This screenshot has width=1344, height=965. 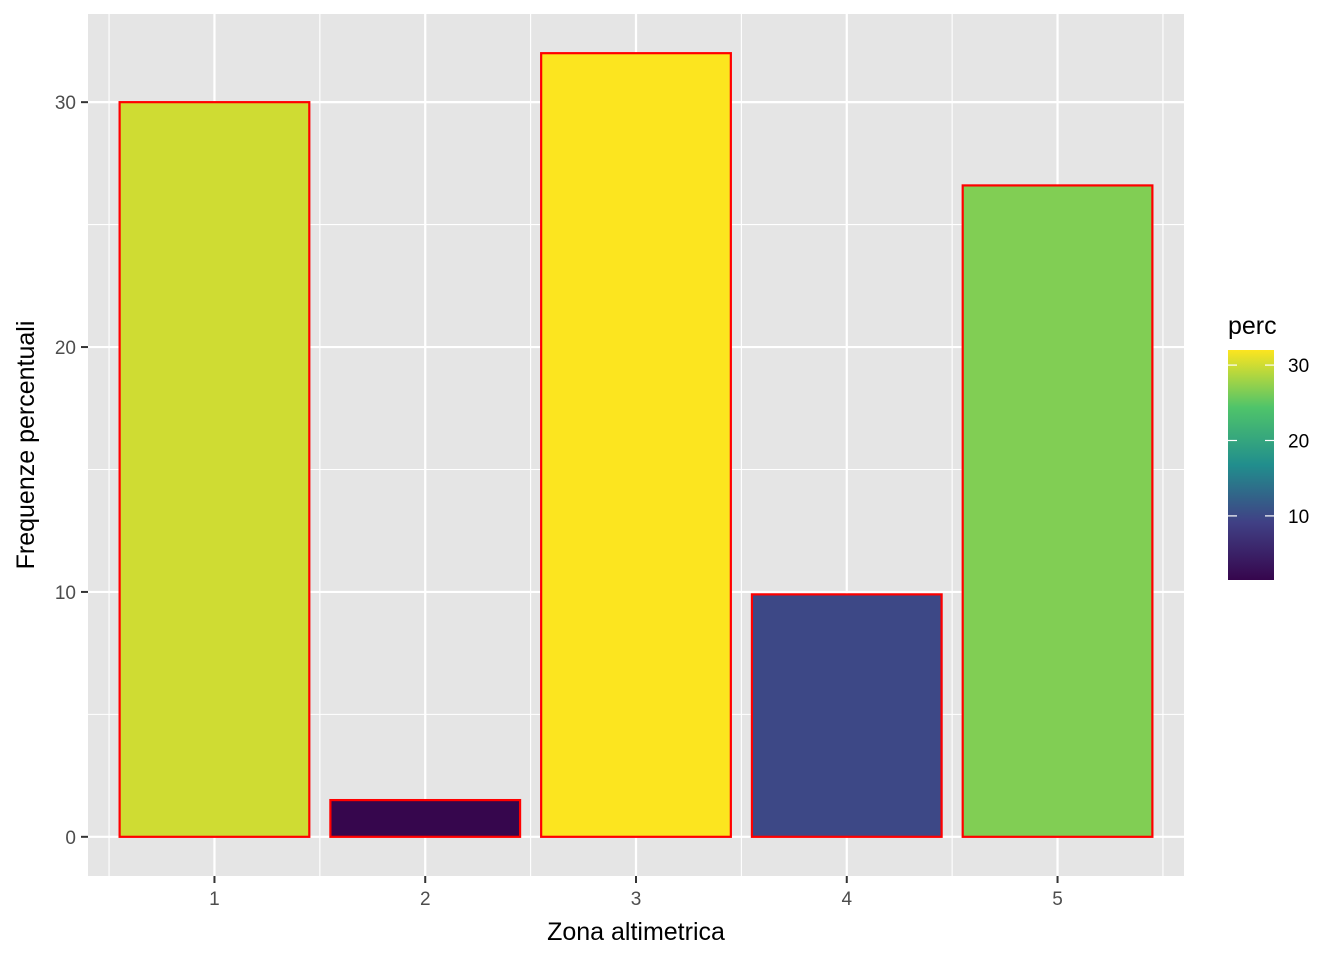 What do you see at coordinates (636, 932) in the screenshot?
I see `x-axis-title: Zona altimetrica` at bounding box center [636, 932].